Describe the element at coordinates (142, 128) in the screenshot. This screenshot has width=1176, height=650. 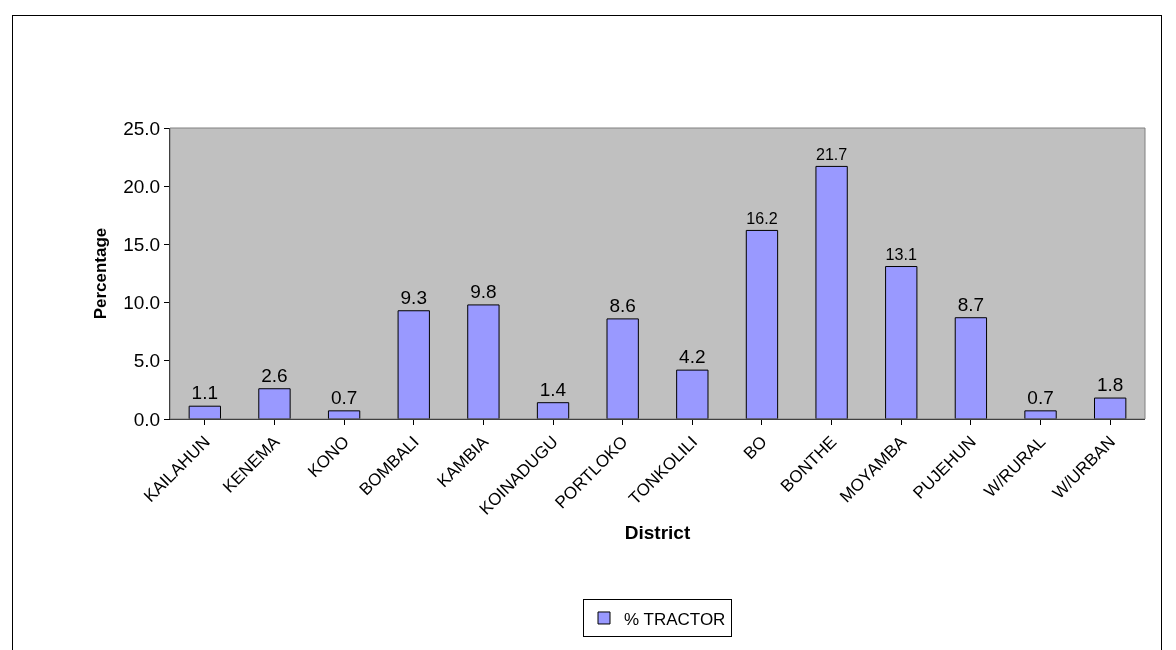
I see `y-tick-label: 25.0` at that location.